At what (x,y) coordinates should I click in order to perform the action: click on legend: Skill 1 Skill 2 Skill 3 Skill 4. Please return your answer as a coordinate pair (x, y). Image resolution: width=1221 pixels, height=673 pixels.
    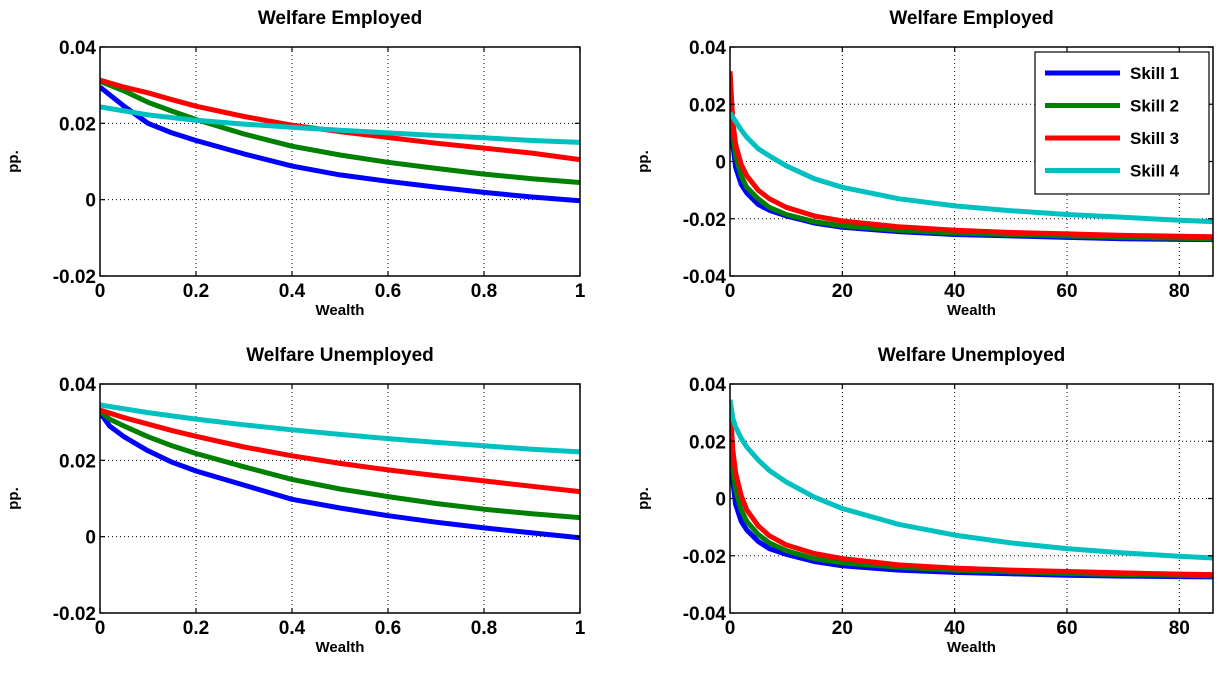
    Looking at the image, I should click on (1122, 123).